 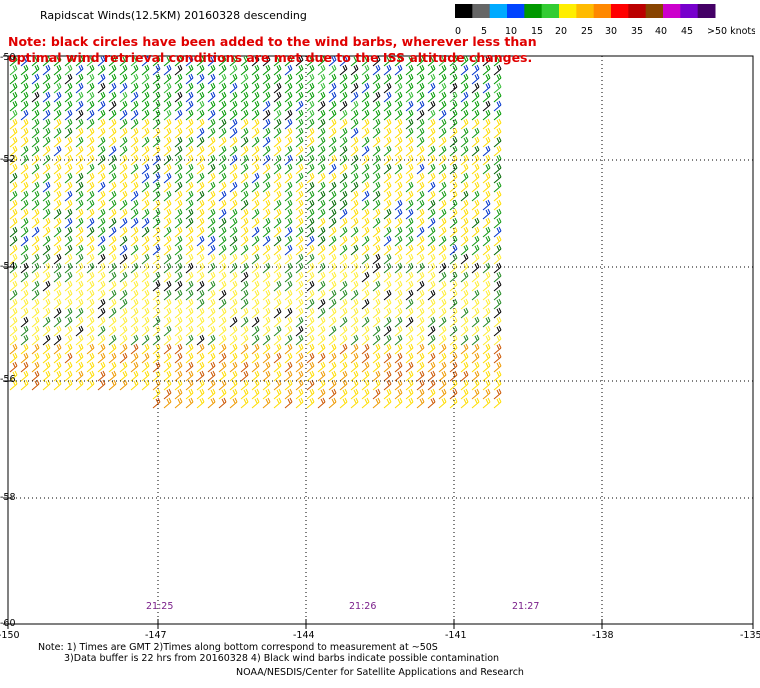 What do you see at coordinates (561, 31) in the screenshot?
I see `legend-tick-label: 20` at bounding box center [561, 31].